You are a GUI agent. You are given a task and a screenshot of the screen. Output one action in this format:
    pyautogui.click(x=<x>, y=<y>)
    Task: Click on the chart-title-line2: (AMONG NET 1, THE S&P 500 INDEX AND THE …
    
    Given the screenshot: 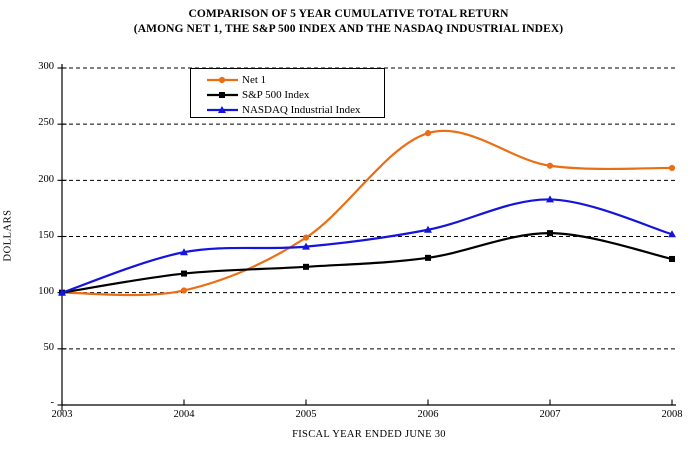 What is the action you would take?
    pyautogui.click(x=348, y=29)
    